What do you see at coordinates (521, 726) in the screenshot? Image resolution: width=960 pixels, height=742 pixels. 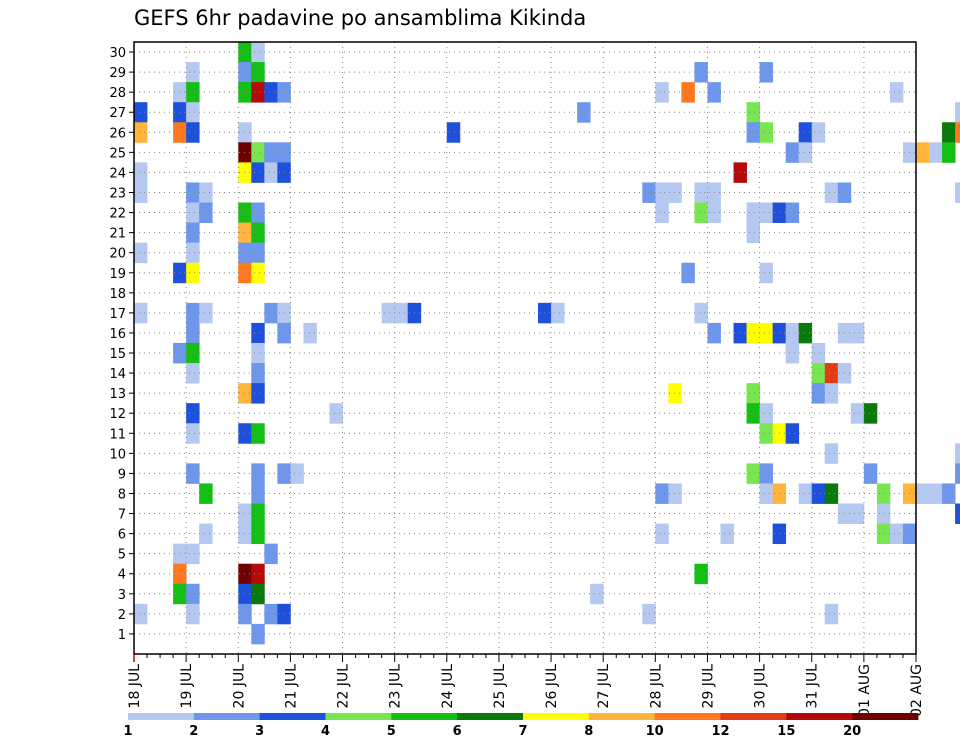 I see `colorbar-layer: 1 2 3 4 5 6 7 8 10 12 15 20` at bounding box center [521, 726].